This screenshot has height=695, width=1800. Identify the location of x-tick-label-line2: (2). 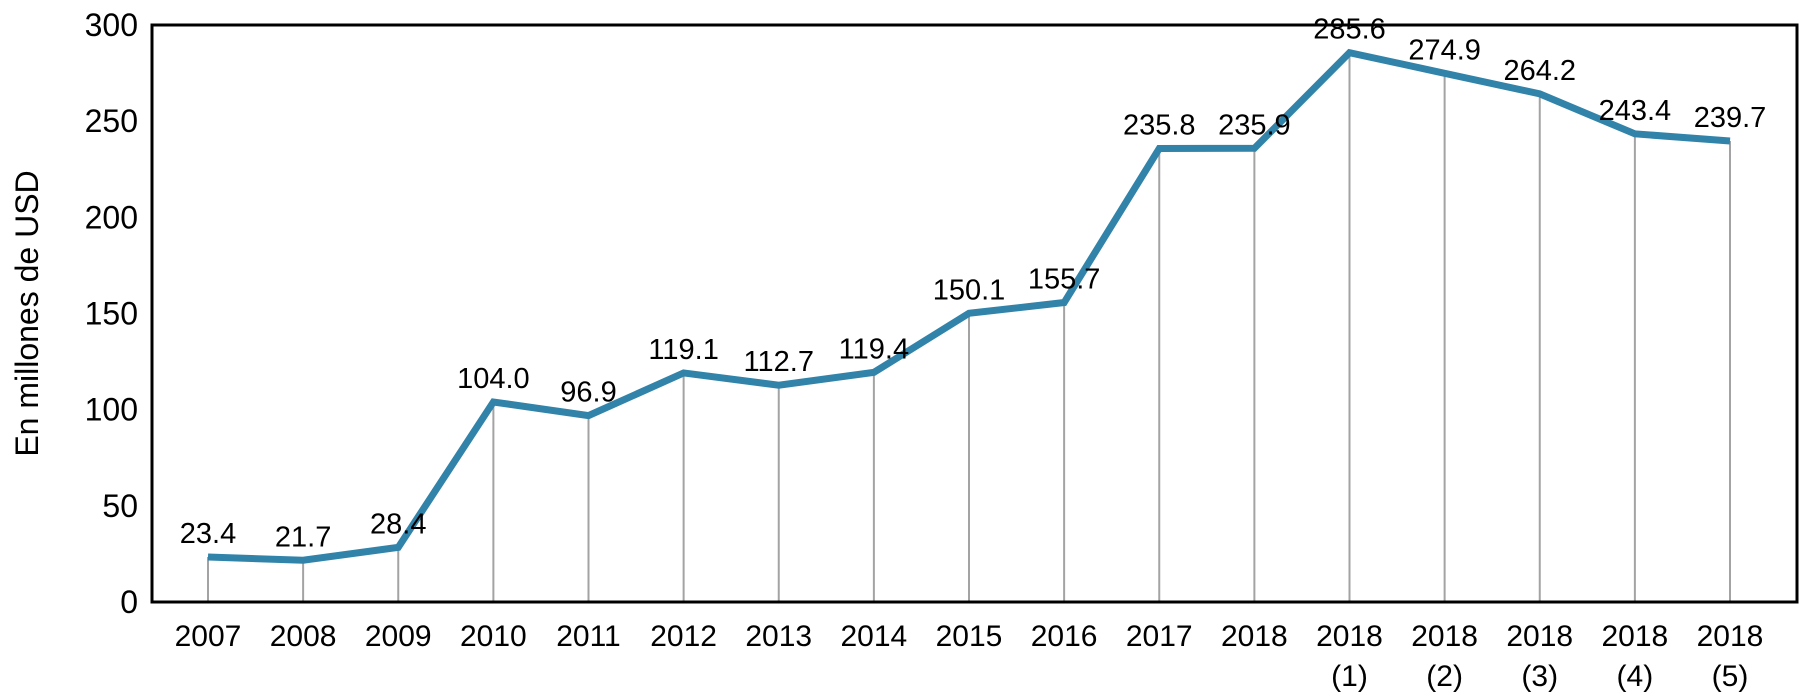
(1444, 676).